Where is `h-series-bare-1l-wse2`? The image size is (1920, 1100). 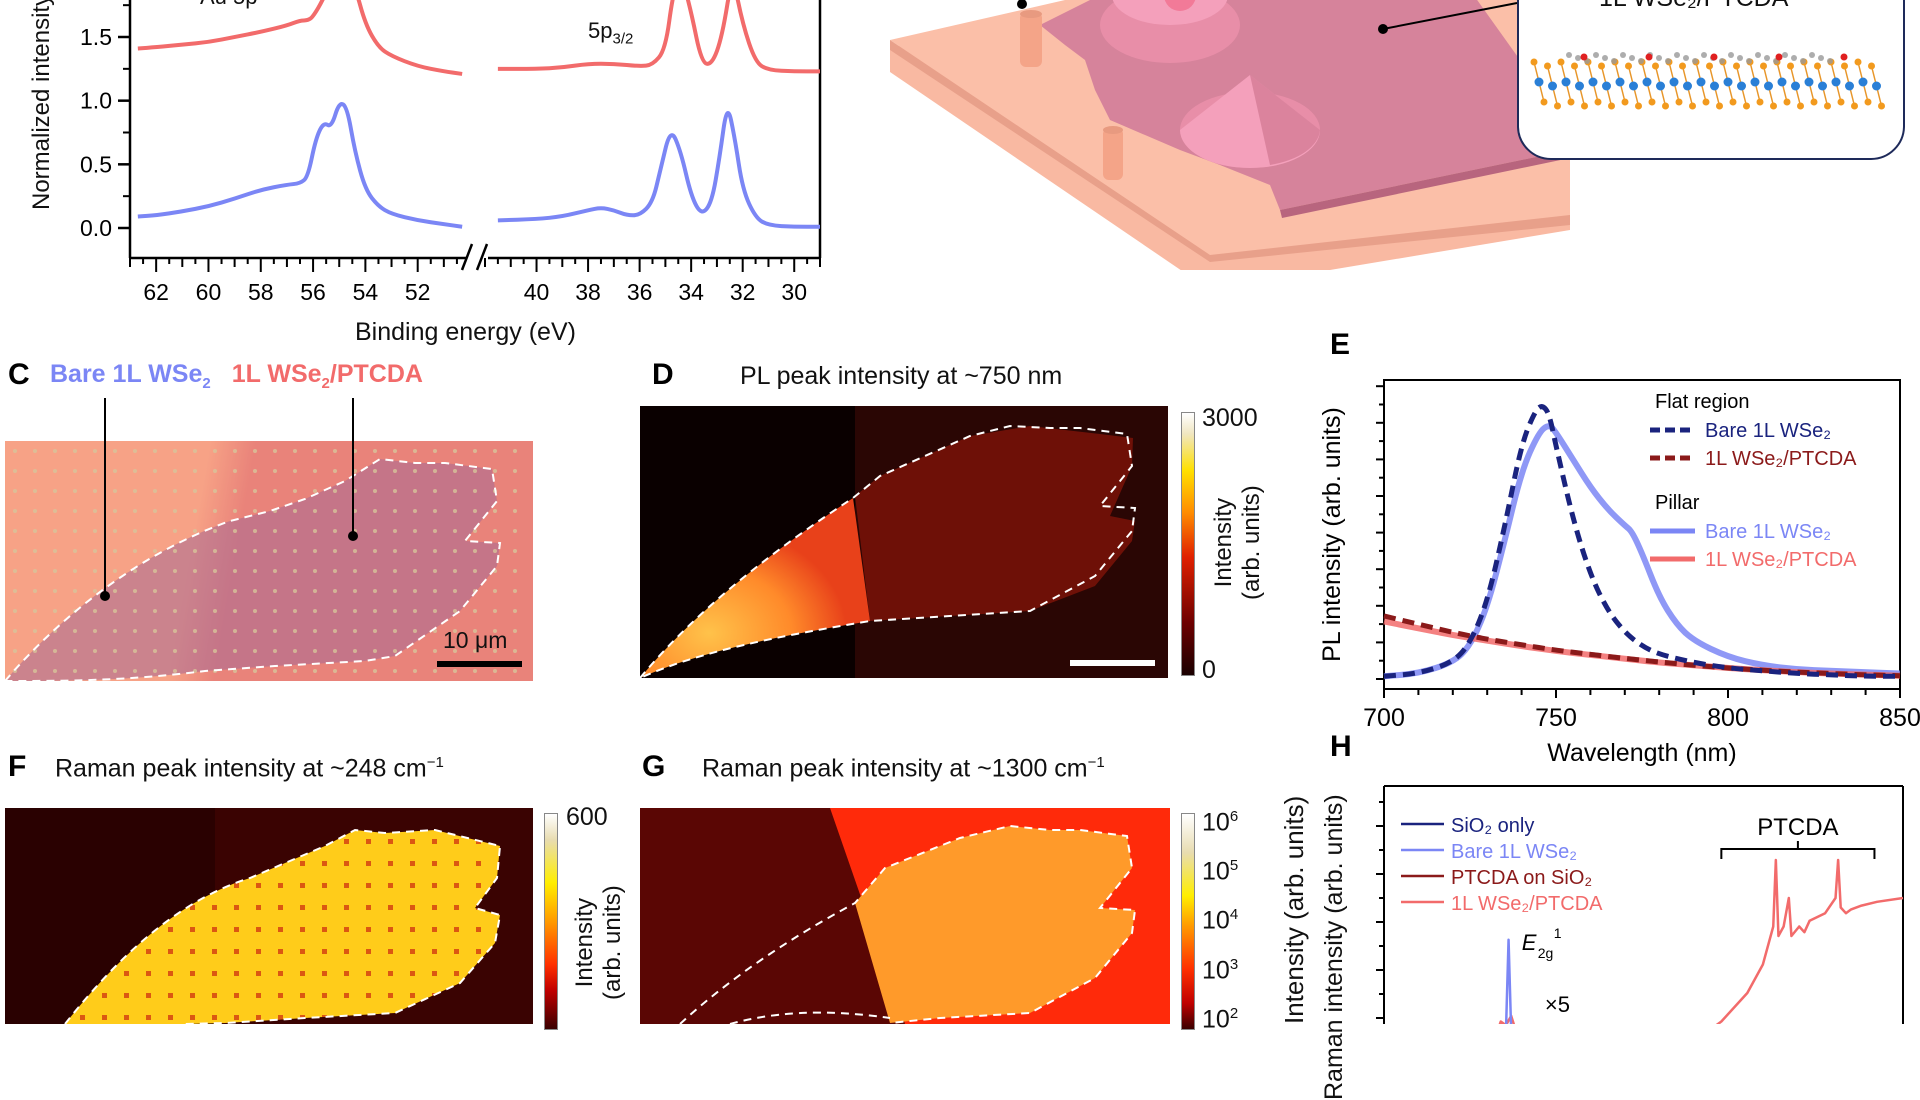
h-series-bare-1l-wse2 is located at coordinates (1508, 981).